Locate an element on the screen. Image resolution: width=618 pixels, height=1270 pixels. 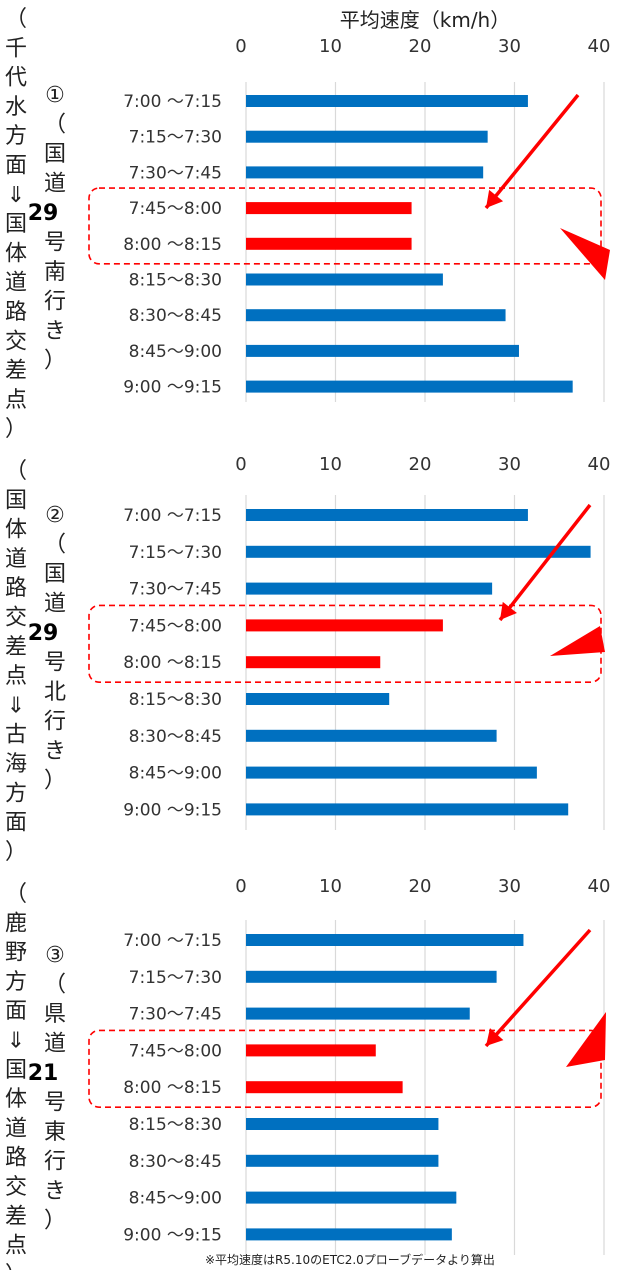
route-label-char: 県 is located at coordinates (55, 1014).